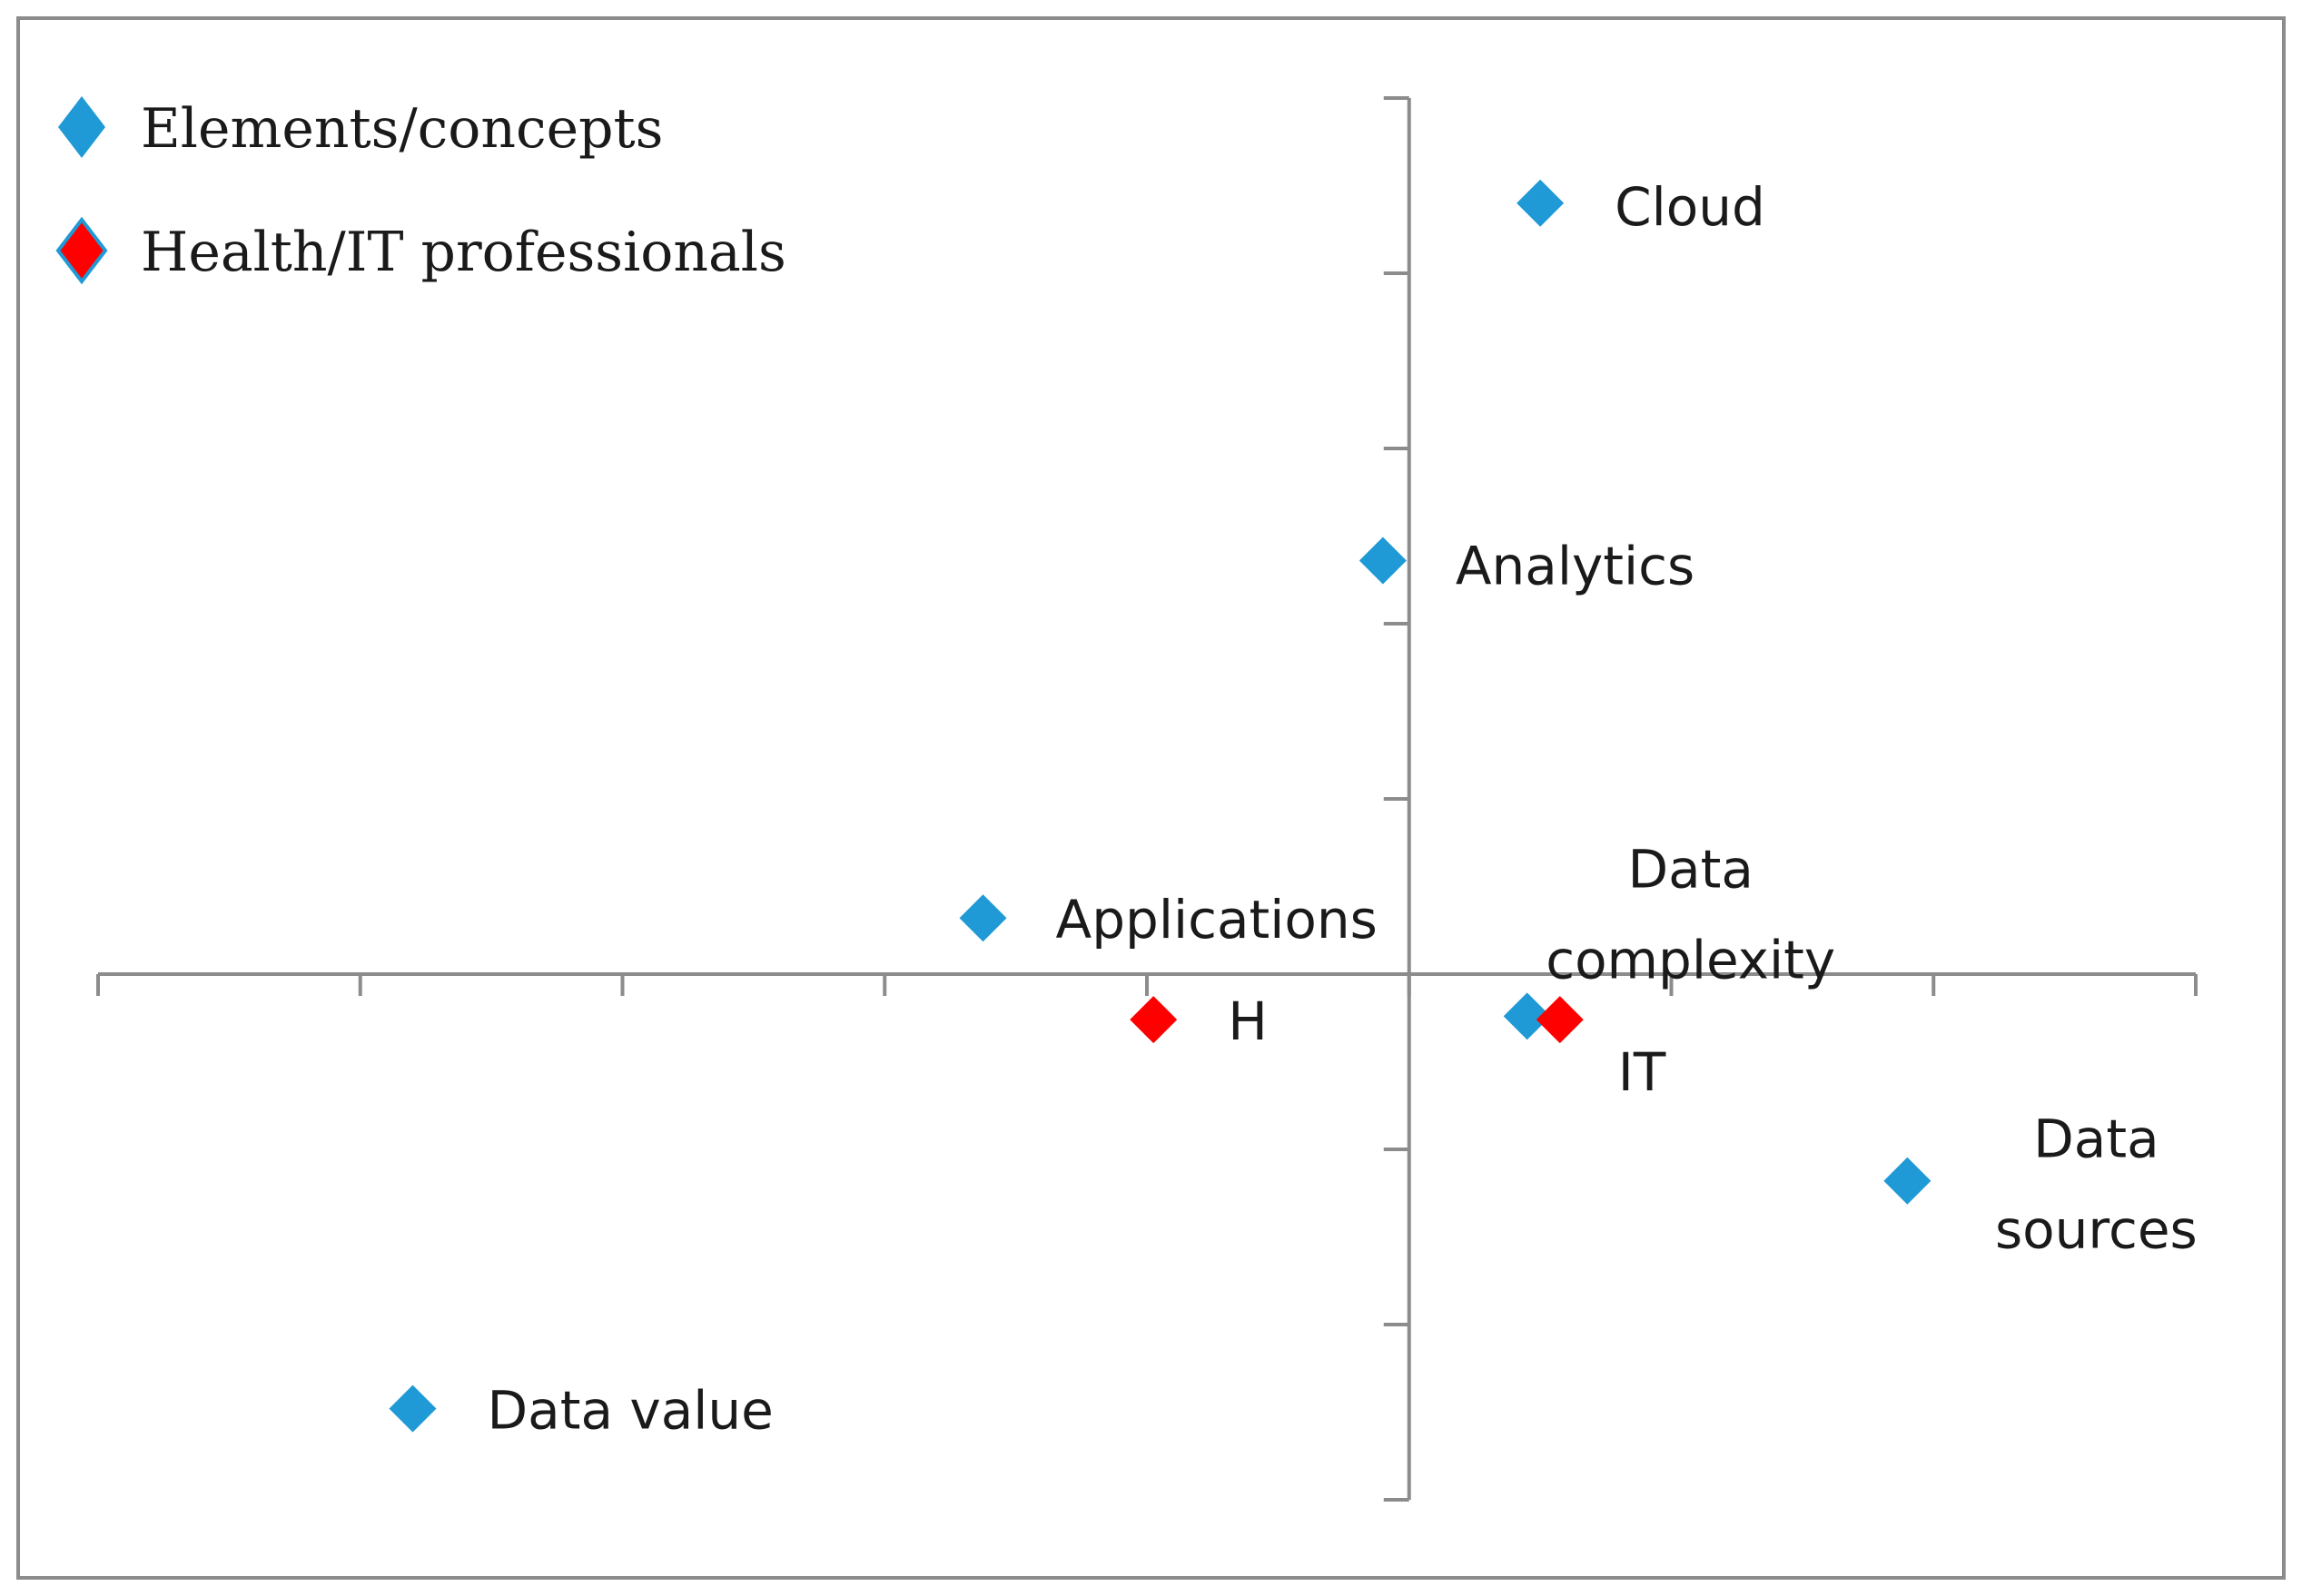  Describe the element at coordinates (1527, 1016) in the screenshot. I see `point-data-complexity` at that location.